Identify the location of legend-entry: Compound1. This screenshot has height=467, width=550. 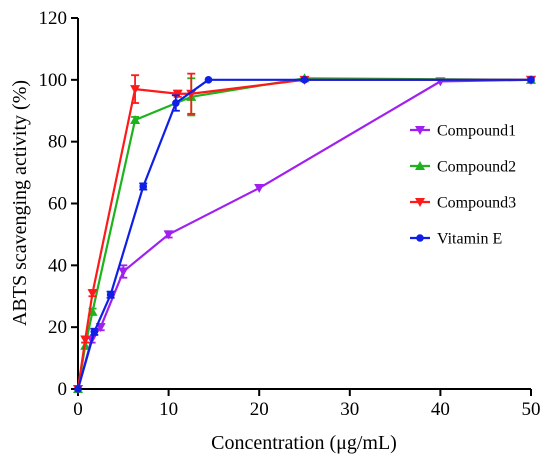
(463, 131).